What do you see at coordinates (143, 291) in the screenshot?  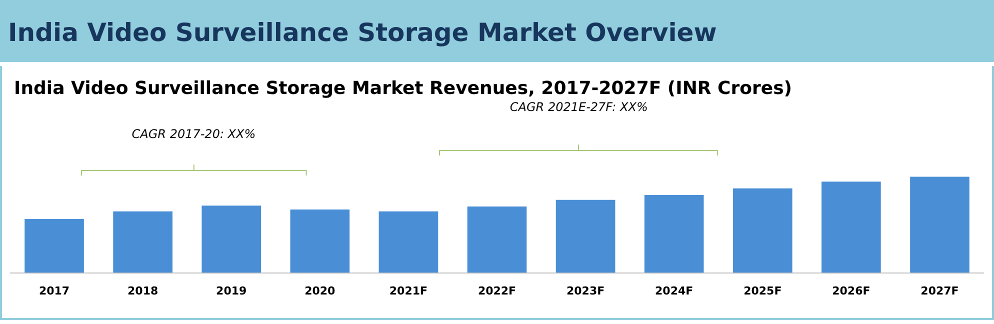 I see `x-tick-label: 2018` at bounding box center [143, 291].